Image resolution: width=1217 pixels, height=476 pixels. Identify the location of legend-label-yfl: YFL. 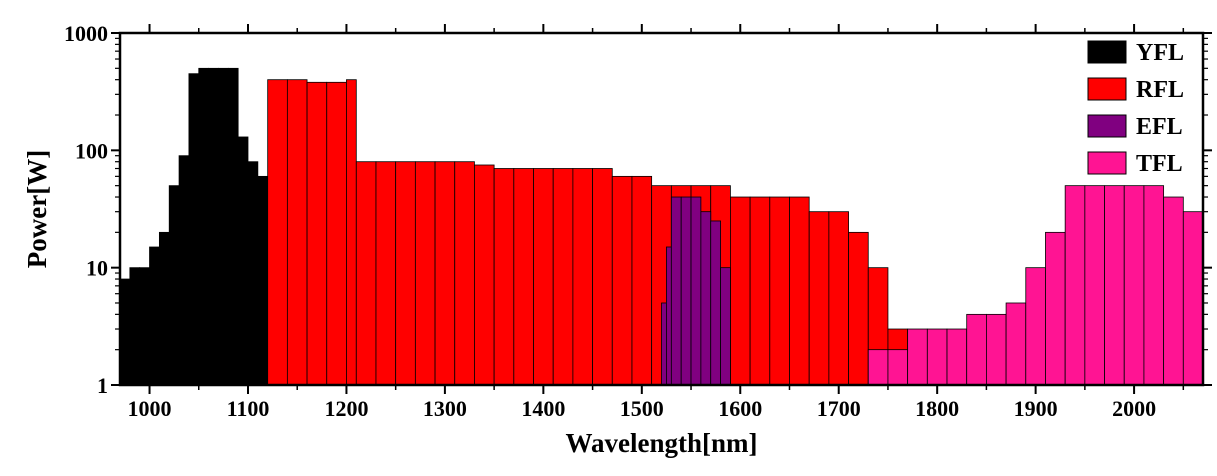
(1160, 53).